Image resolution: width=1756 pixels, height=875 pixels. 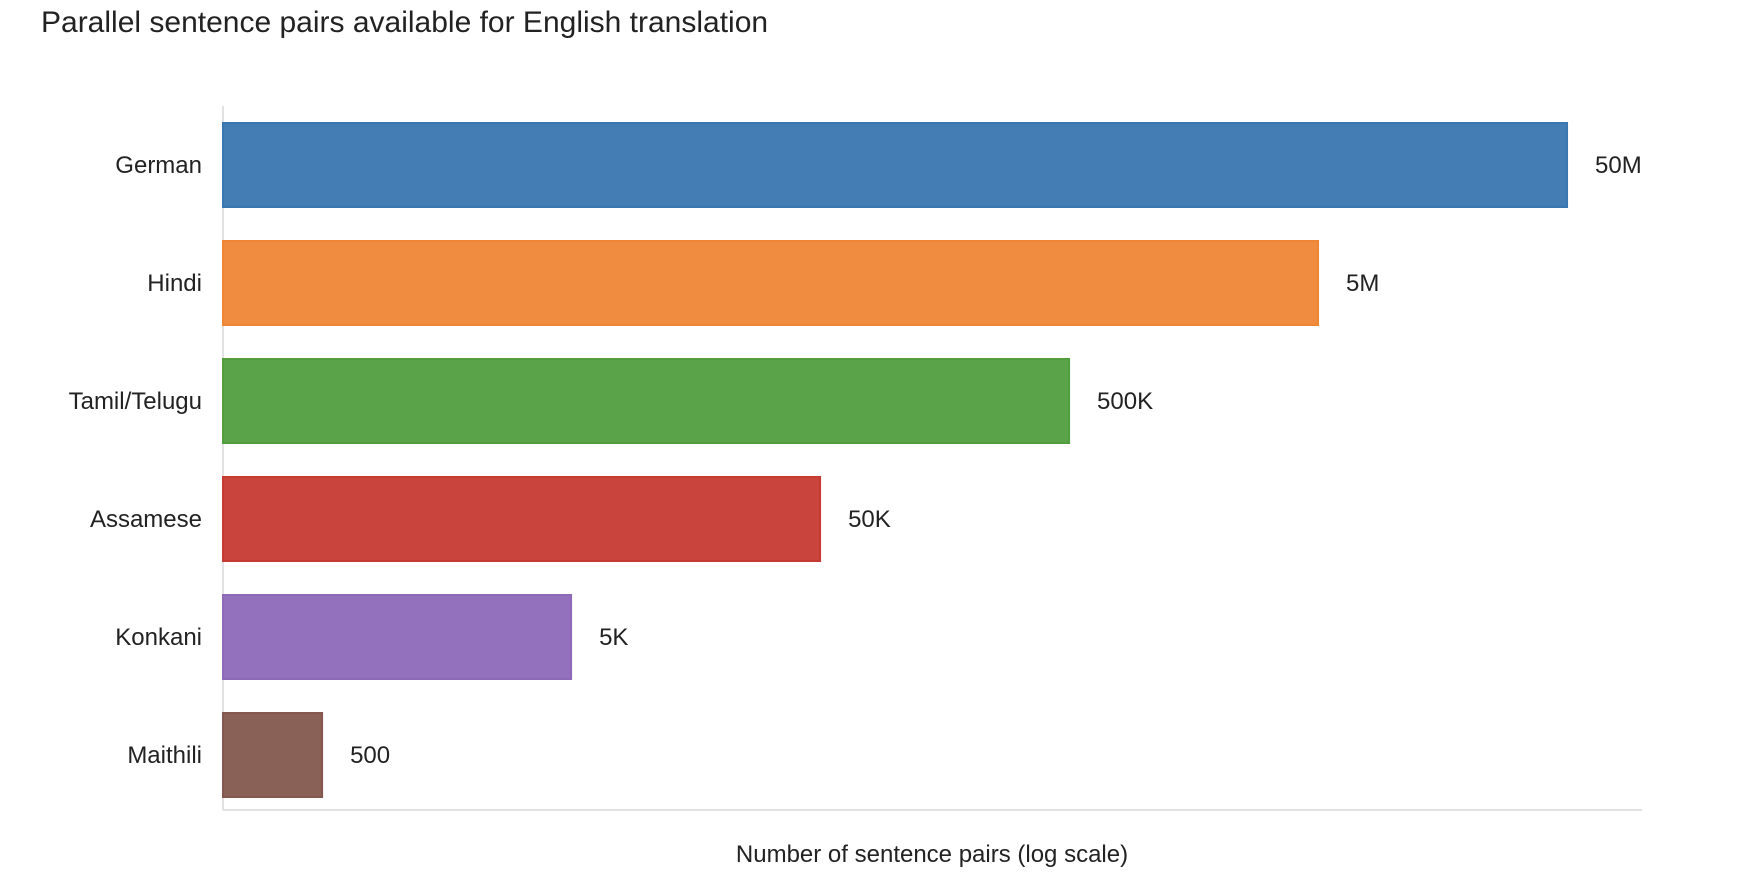 What do you see at coordinates (146, 519) in the screenshot?
I see `category-label-assamese: Assamese` at bounding box center [146, 519].